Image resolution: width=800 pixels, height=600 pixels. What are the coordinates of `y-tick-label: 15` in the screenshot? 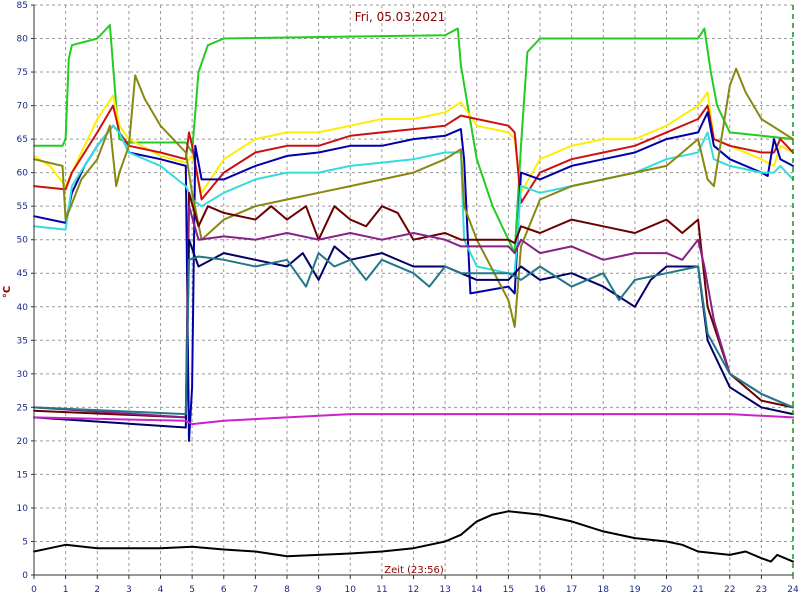 It's located at (22, 475).